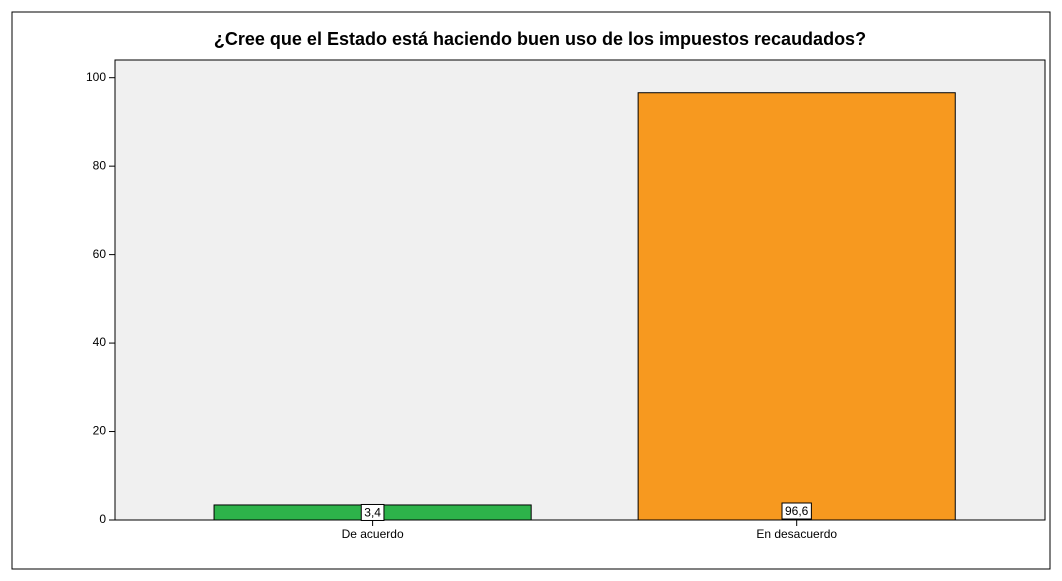  I want to click on y-tick-label: 80, so click(100, 165).